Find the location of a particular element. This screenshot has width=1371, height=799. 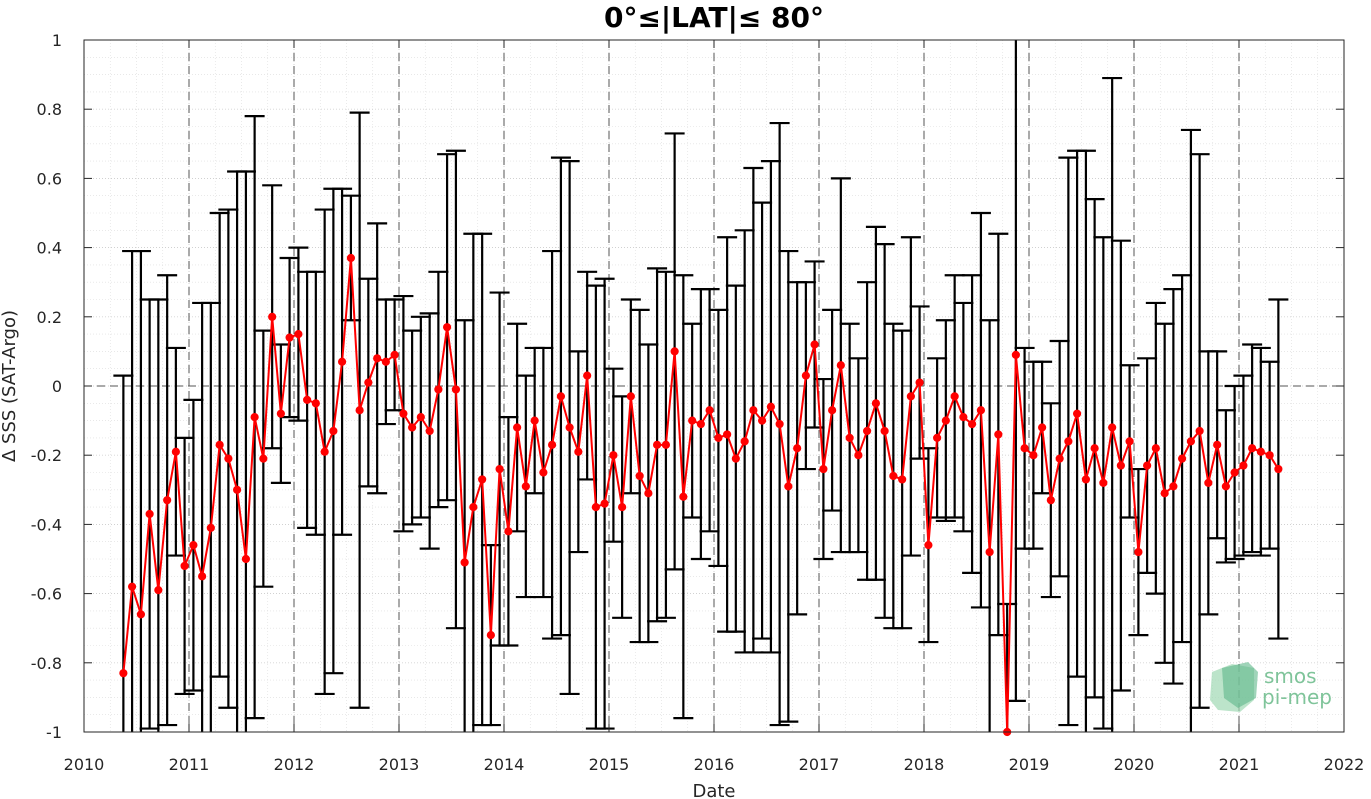

x-tick-label: 2016 is located at coordinates (714, 764).